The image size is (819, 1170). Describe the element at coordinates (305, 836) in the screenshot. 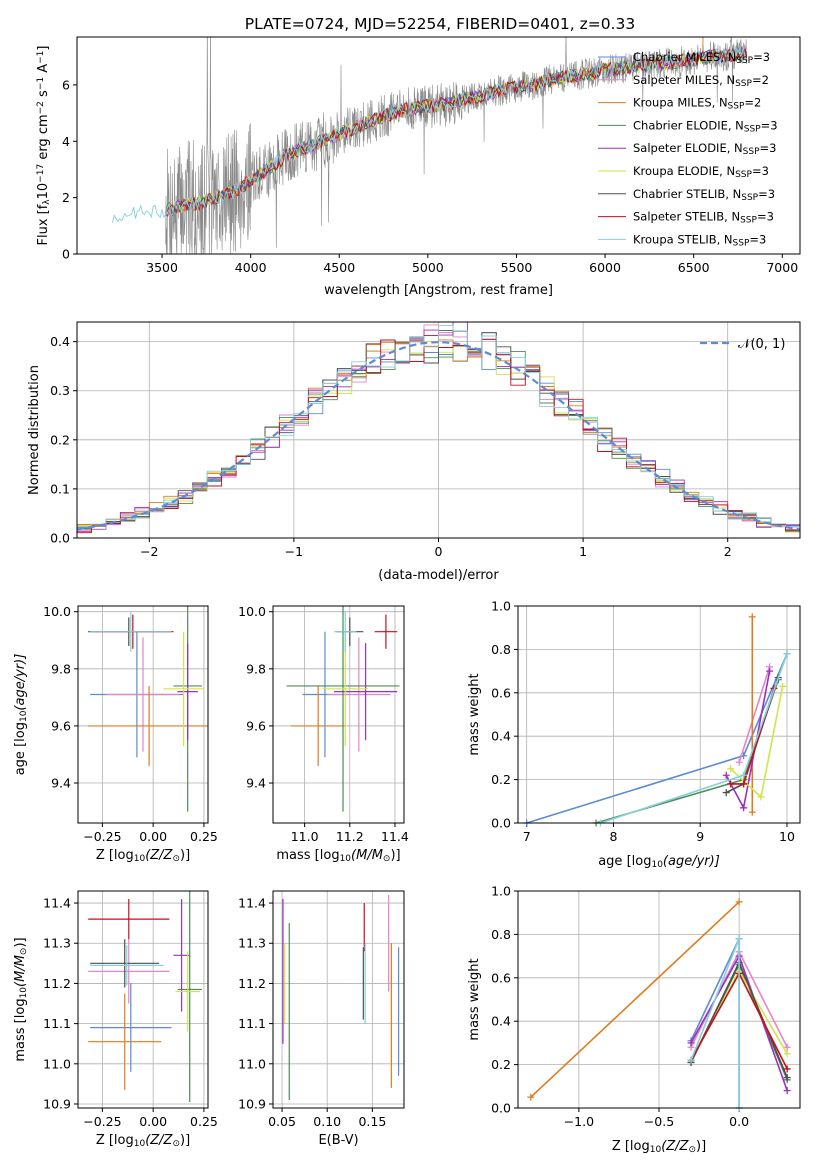

I see `x-tick-label: 11.0` at that location.